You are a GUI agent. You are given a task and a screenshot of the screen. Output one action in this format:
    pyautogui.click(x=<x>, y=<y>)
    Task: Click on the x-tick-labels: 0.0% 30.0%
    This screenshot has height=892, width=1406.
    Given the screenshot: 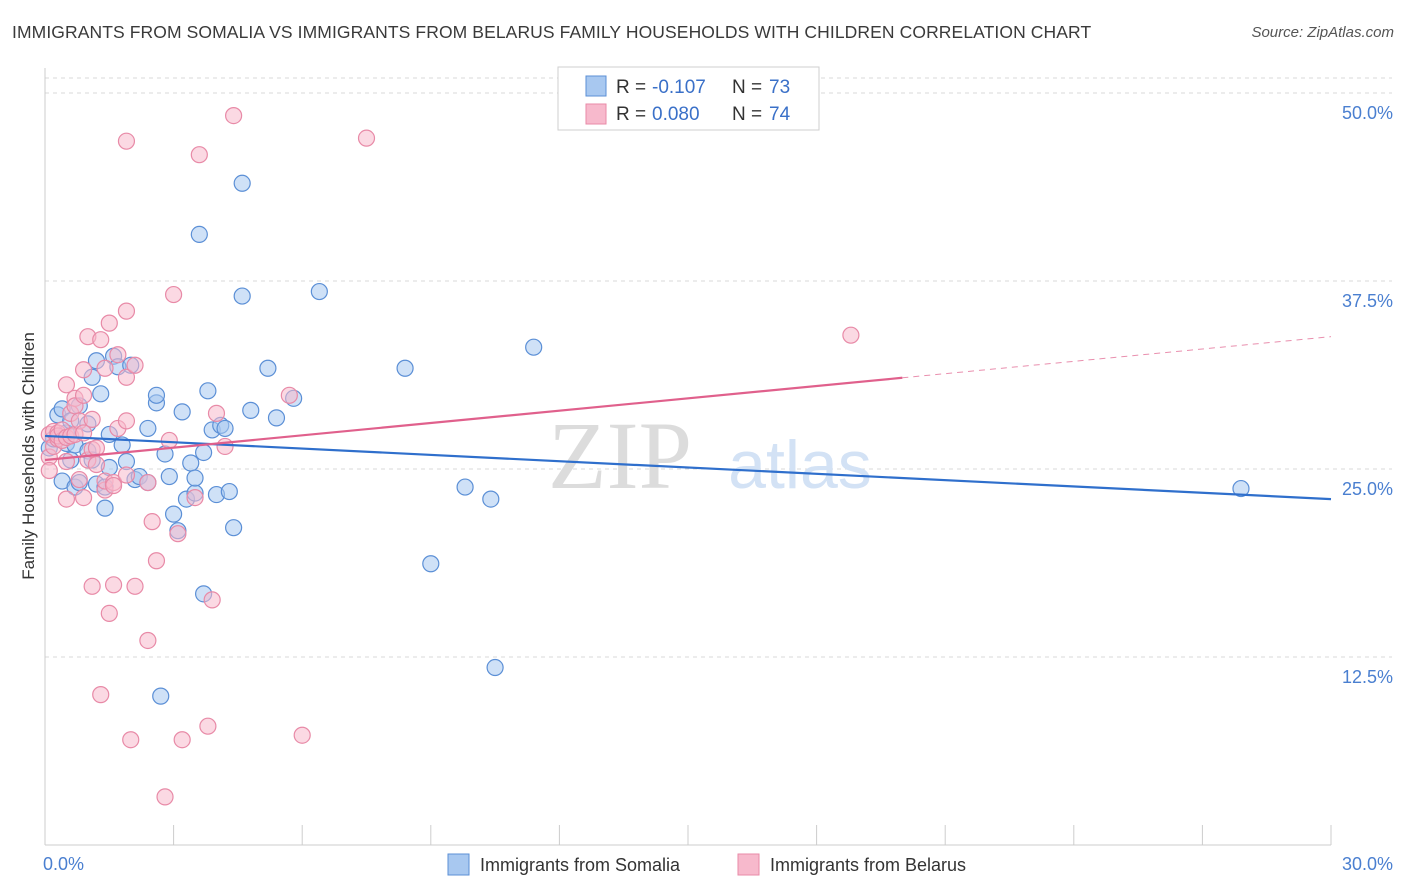 What is the action you would take?
    pyautogui.click(x=718, y=864)
    